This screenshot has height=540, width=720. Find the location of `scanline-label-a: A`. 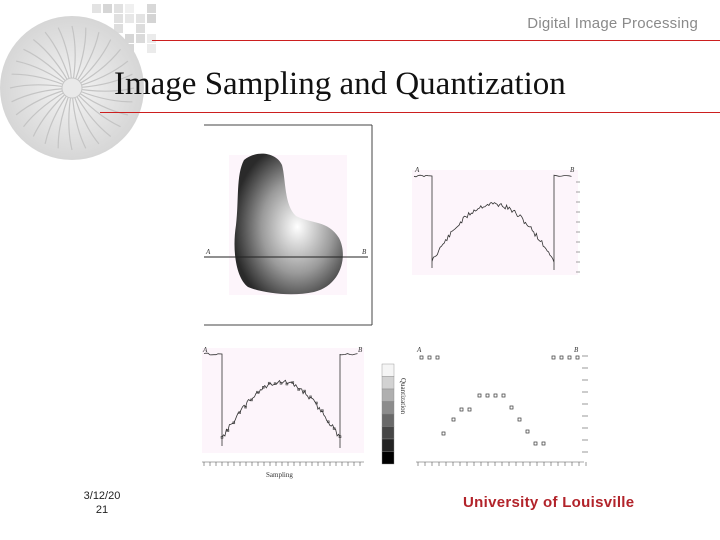

scanline-label-a: A is located at coordinates (208, 252).